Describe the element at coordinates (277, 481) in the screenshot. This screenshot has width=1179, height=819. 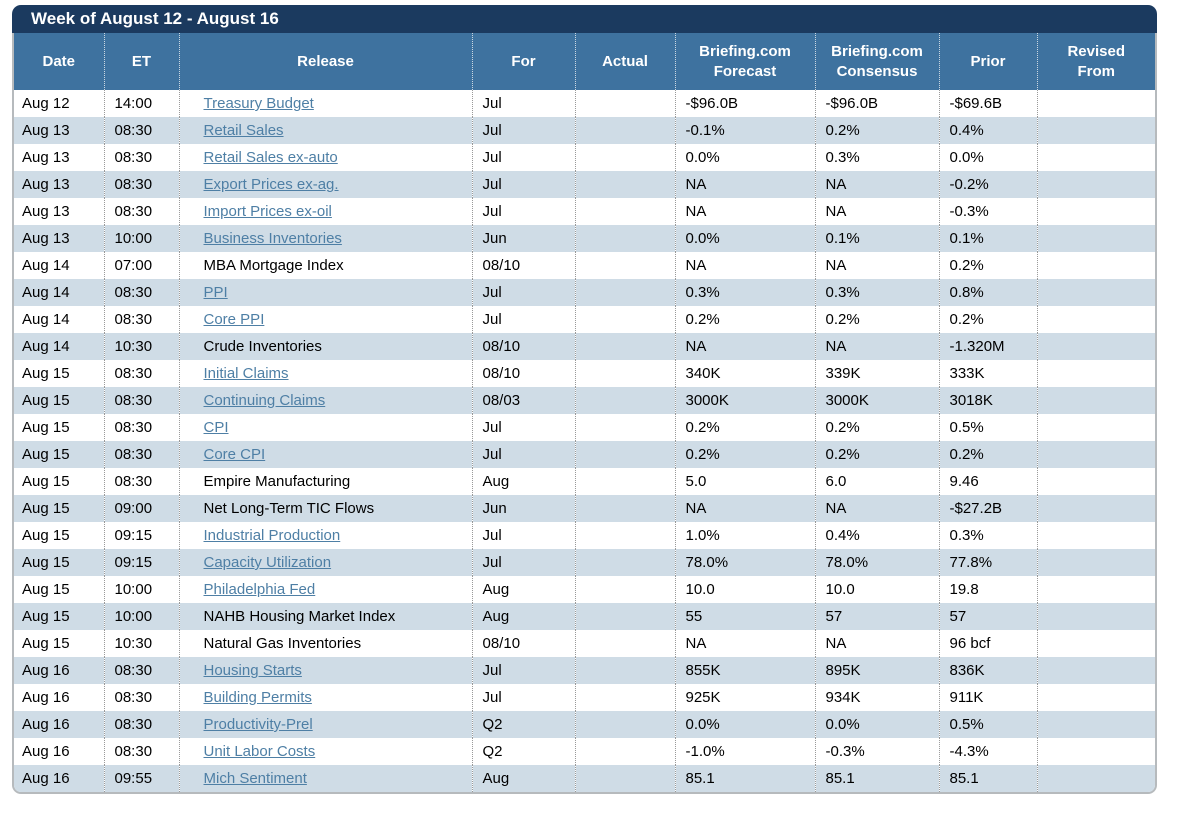
I see `release-text: Empire Manufacturing` at that location.